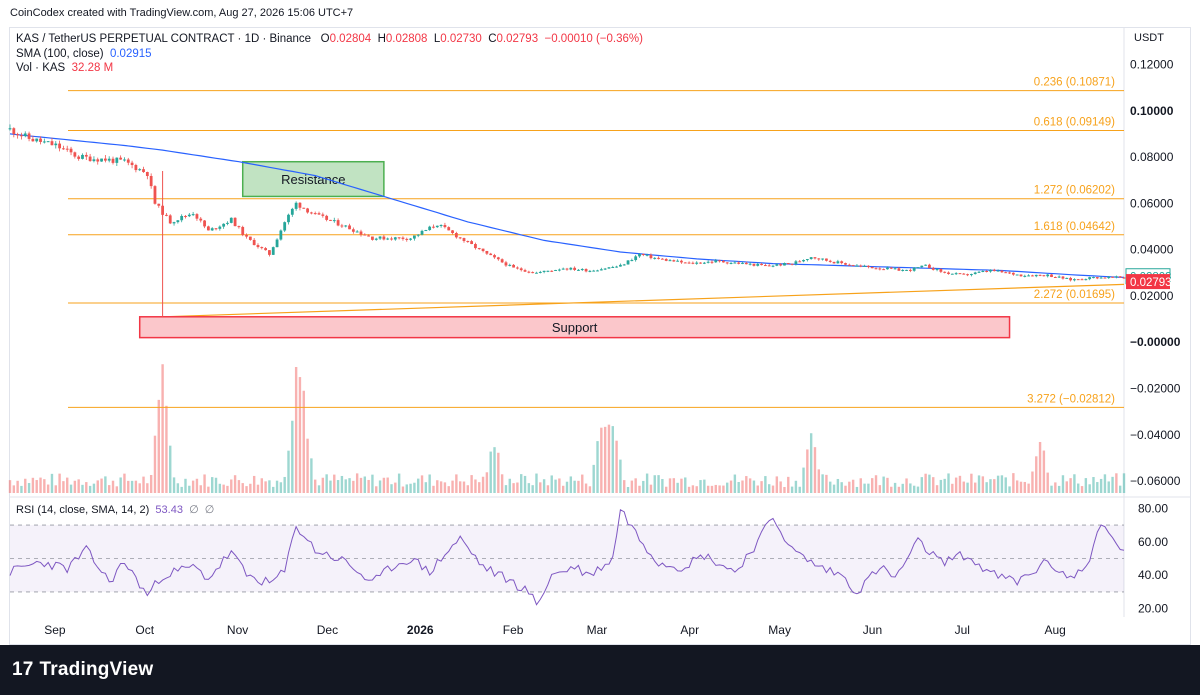 This screenshot has width=1200, height=695. What do you see at coordinates (82, 670) in the screenshot?
I see `tradingview-logo: 17 TradingView` at bounding box center [82, 670].